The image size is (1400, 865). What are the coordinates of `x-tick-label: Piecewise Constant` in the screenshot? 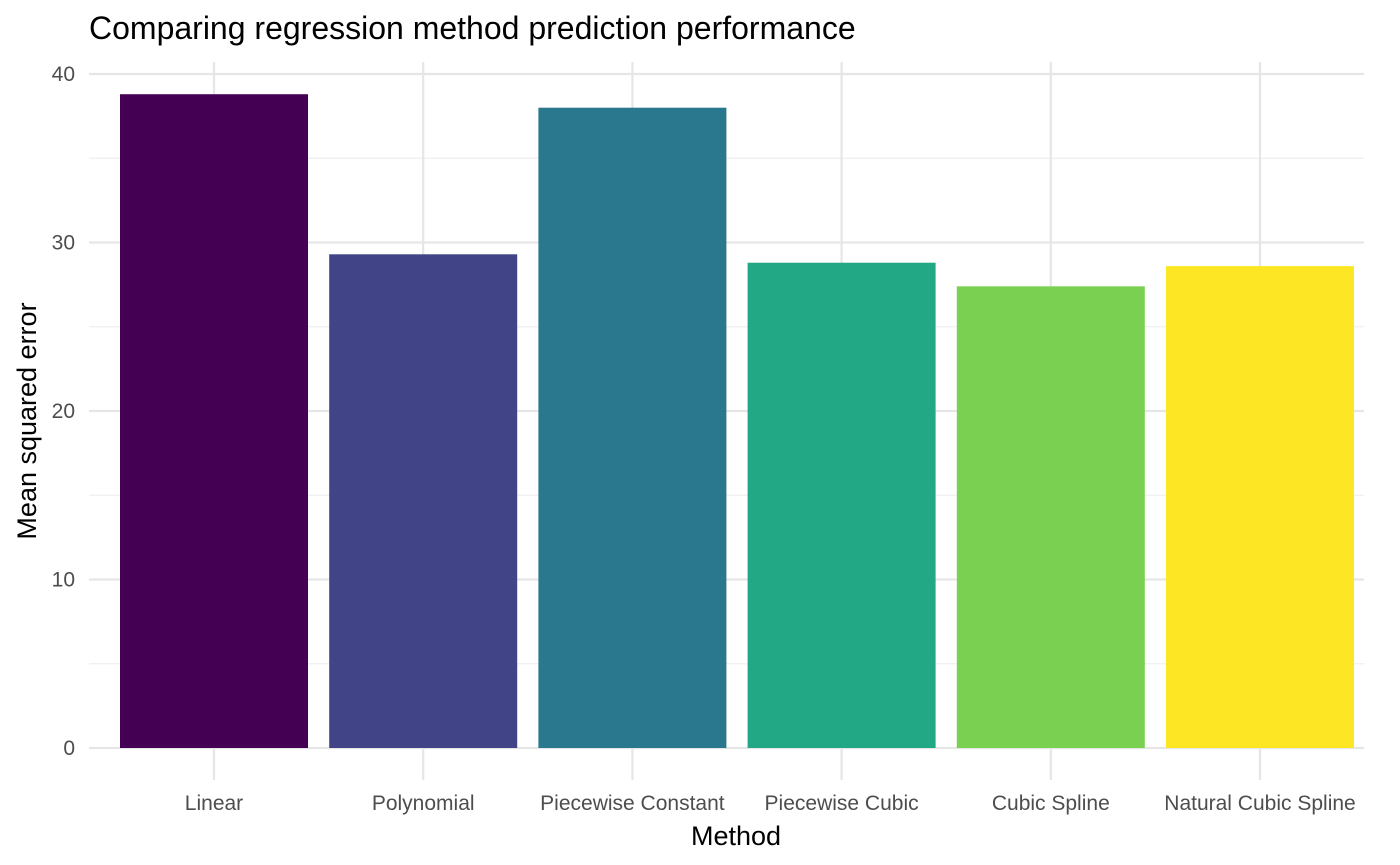 It's located at (632, 803).